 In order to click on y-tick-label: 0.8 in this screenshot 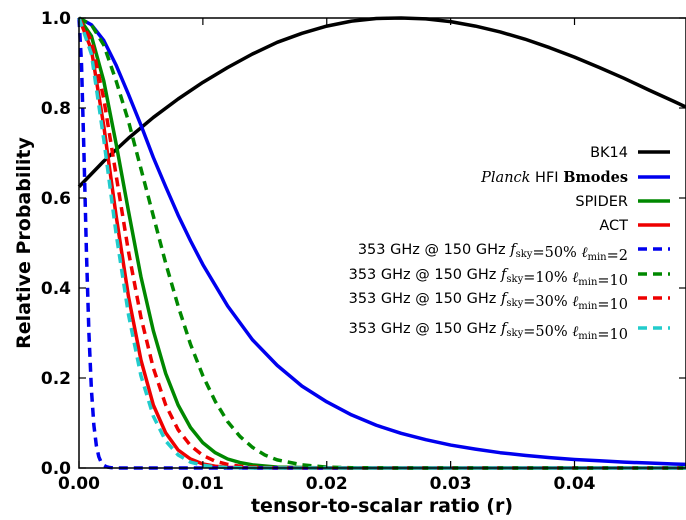, I will do `click(56, 109)`.